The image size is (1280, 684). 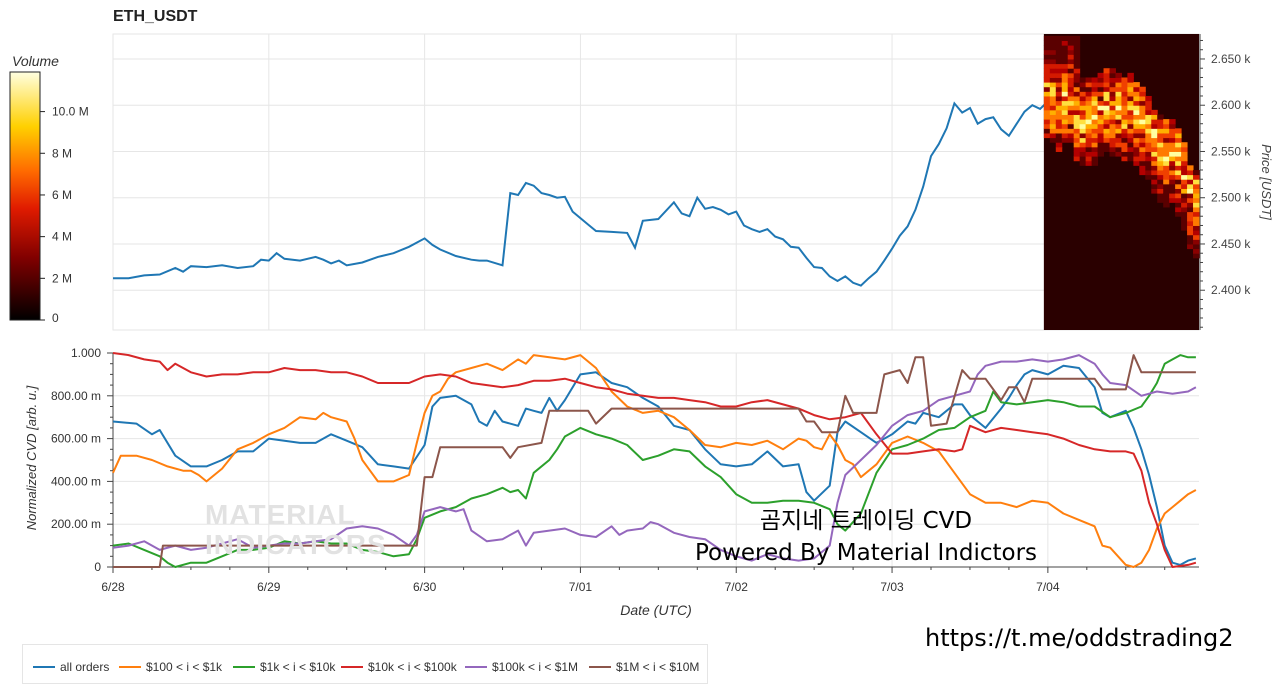 What do you see at coordinates (296, 529) in the screenshot?
I see `material-indicators-logo: MATERIAL INDICATORS` at bounding box center [296, 529].